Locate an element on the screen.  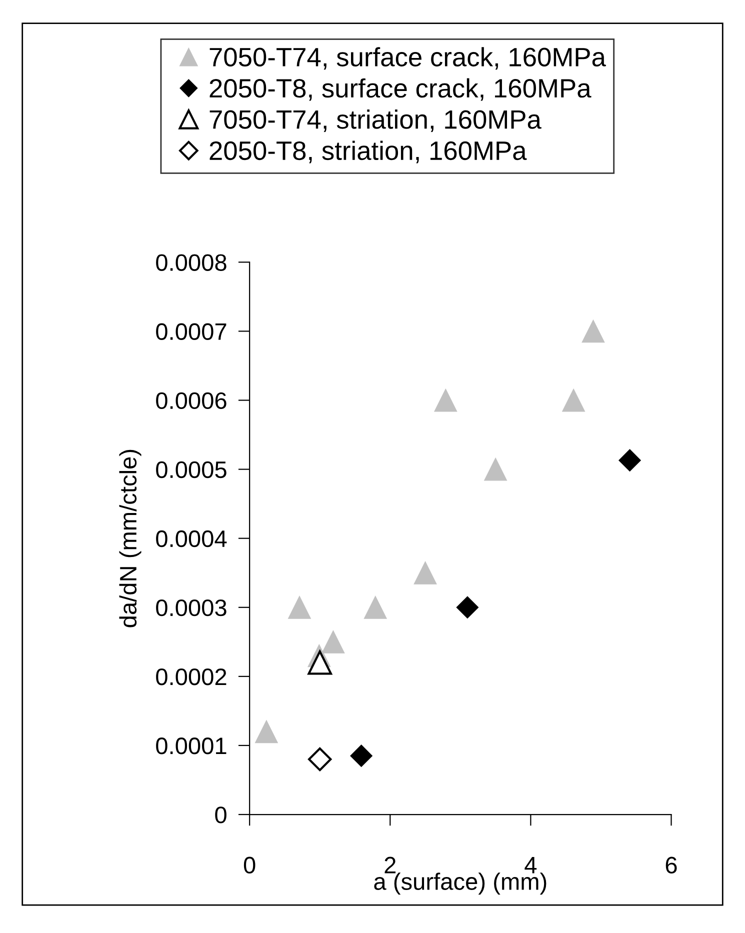
y-tick-label: 0.0008 is located at coordinates (191, 262).